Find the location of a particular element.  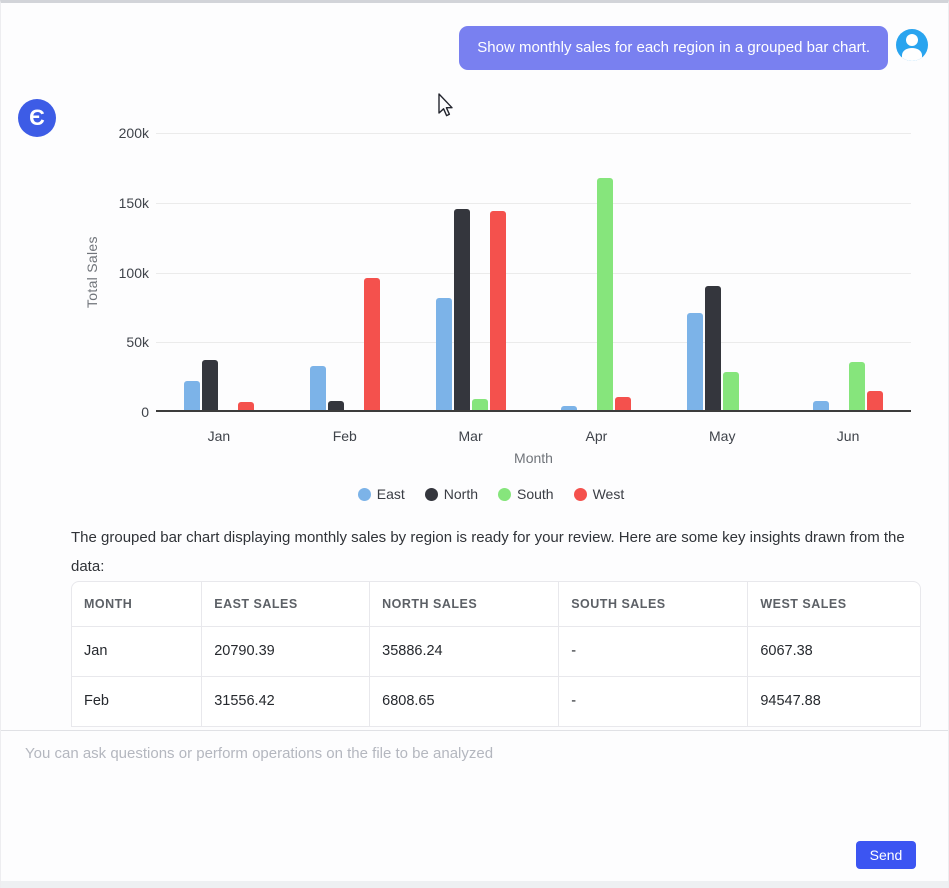

table-cell: 94547.88 is located at coordinates (833, 700).